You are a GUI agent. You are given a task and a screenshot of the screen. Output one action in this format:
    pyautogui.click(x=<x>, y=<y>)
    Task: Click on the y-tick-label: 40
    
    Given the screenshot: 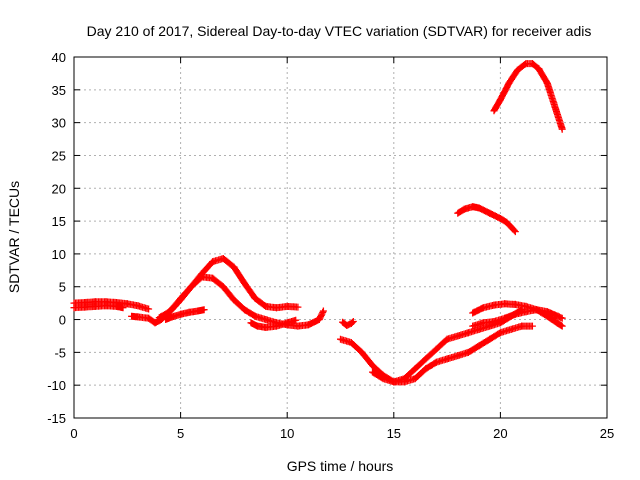 What is the action you would take?
    pyautogui.click(x=59, y=57)
    